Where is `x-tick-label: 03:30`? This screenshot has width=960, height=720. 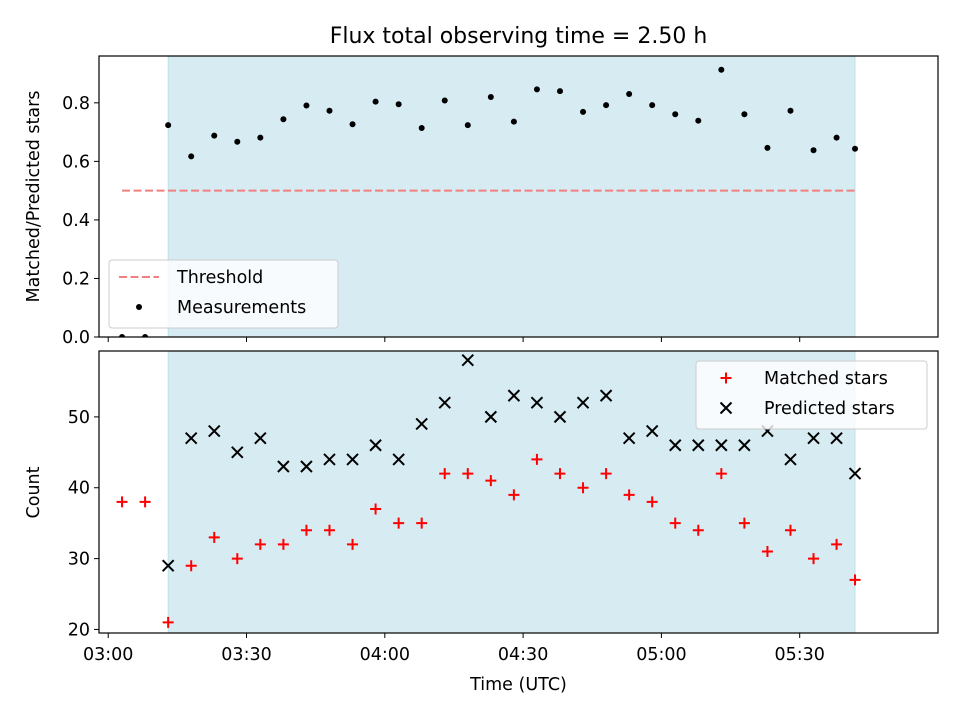
x-tick-label: 03:30 is located at coordinates (246, 655).